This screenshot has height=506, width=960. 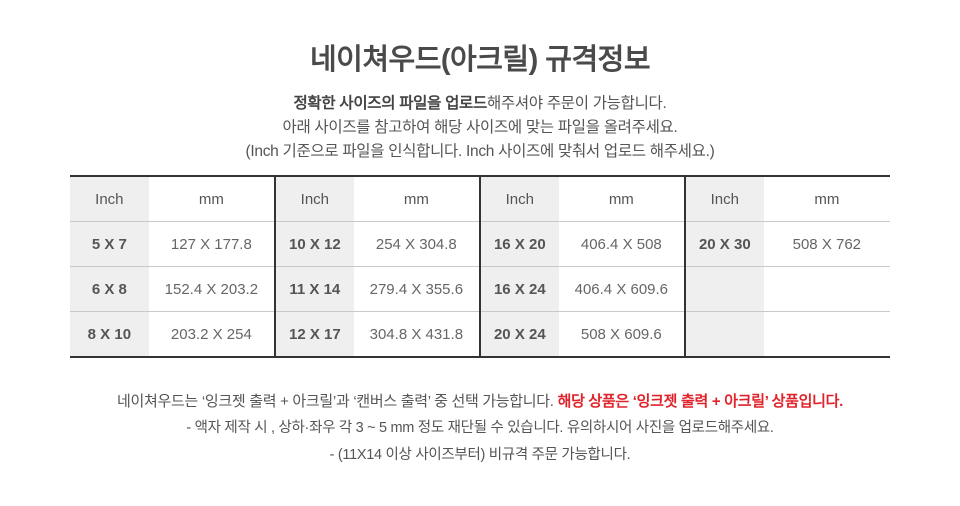 What do you see at coordinates (480, 60) in the screenshot?
I see `page-title: 네이쳐우드(아크릴) 규격정보` at bounding box center [480, 60].